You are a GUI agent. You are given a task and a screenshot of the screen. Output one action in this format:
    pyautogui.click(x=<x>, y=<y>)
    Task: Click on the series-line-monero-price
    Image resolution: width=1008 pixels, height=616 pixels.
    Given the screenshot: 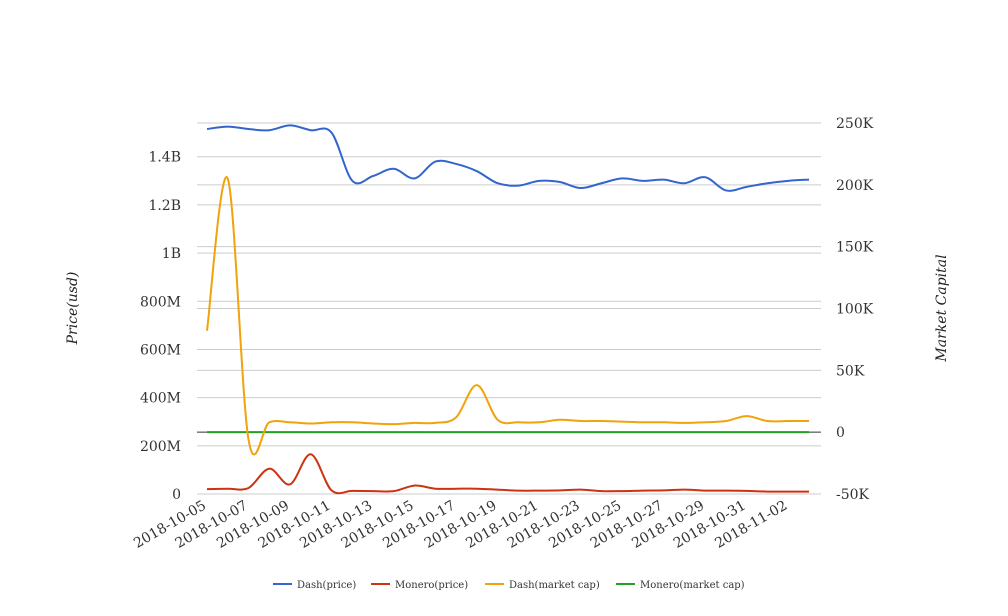 What is the action you would take?
    pyautogui.click(x=507, y=474)
    